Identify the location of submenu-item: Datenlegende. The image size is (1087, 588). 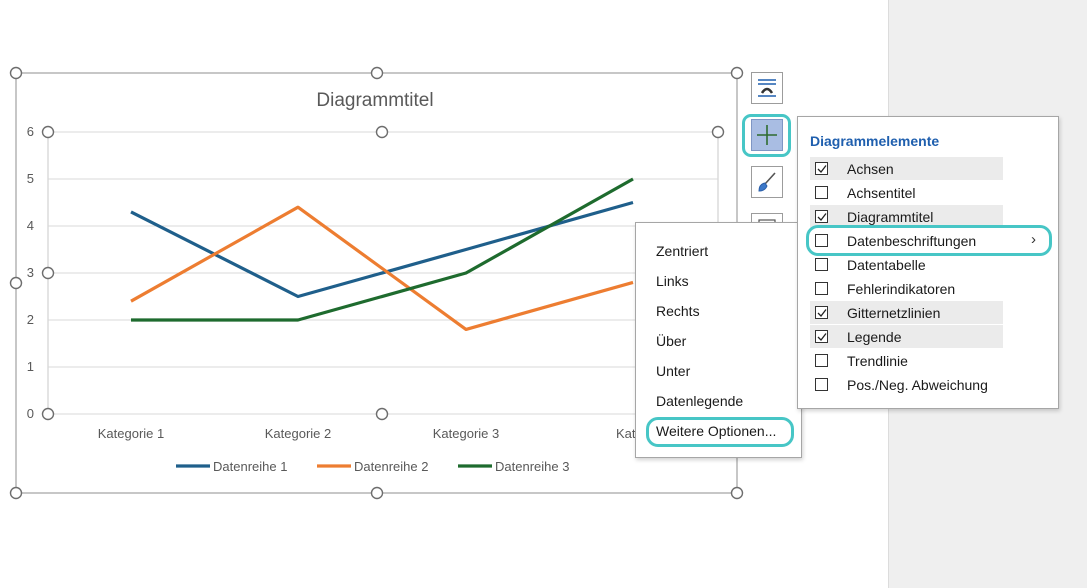
(700, 401).